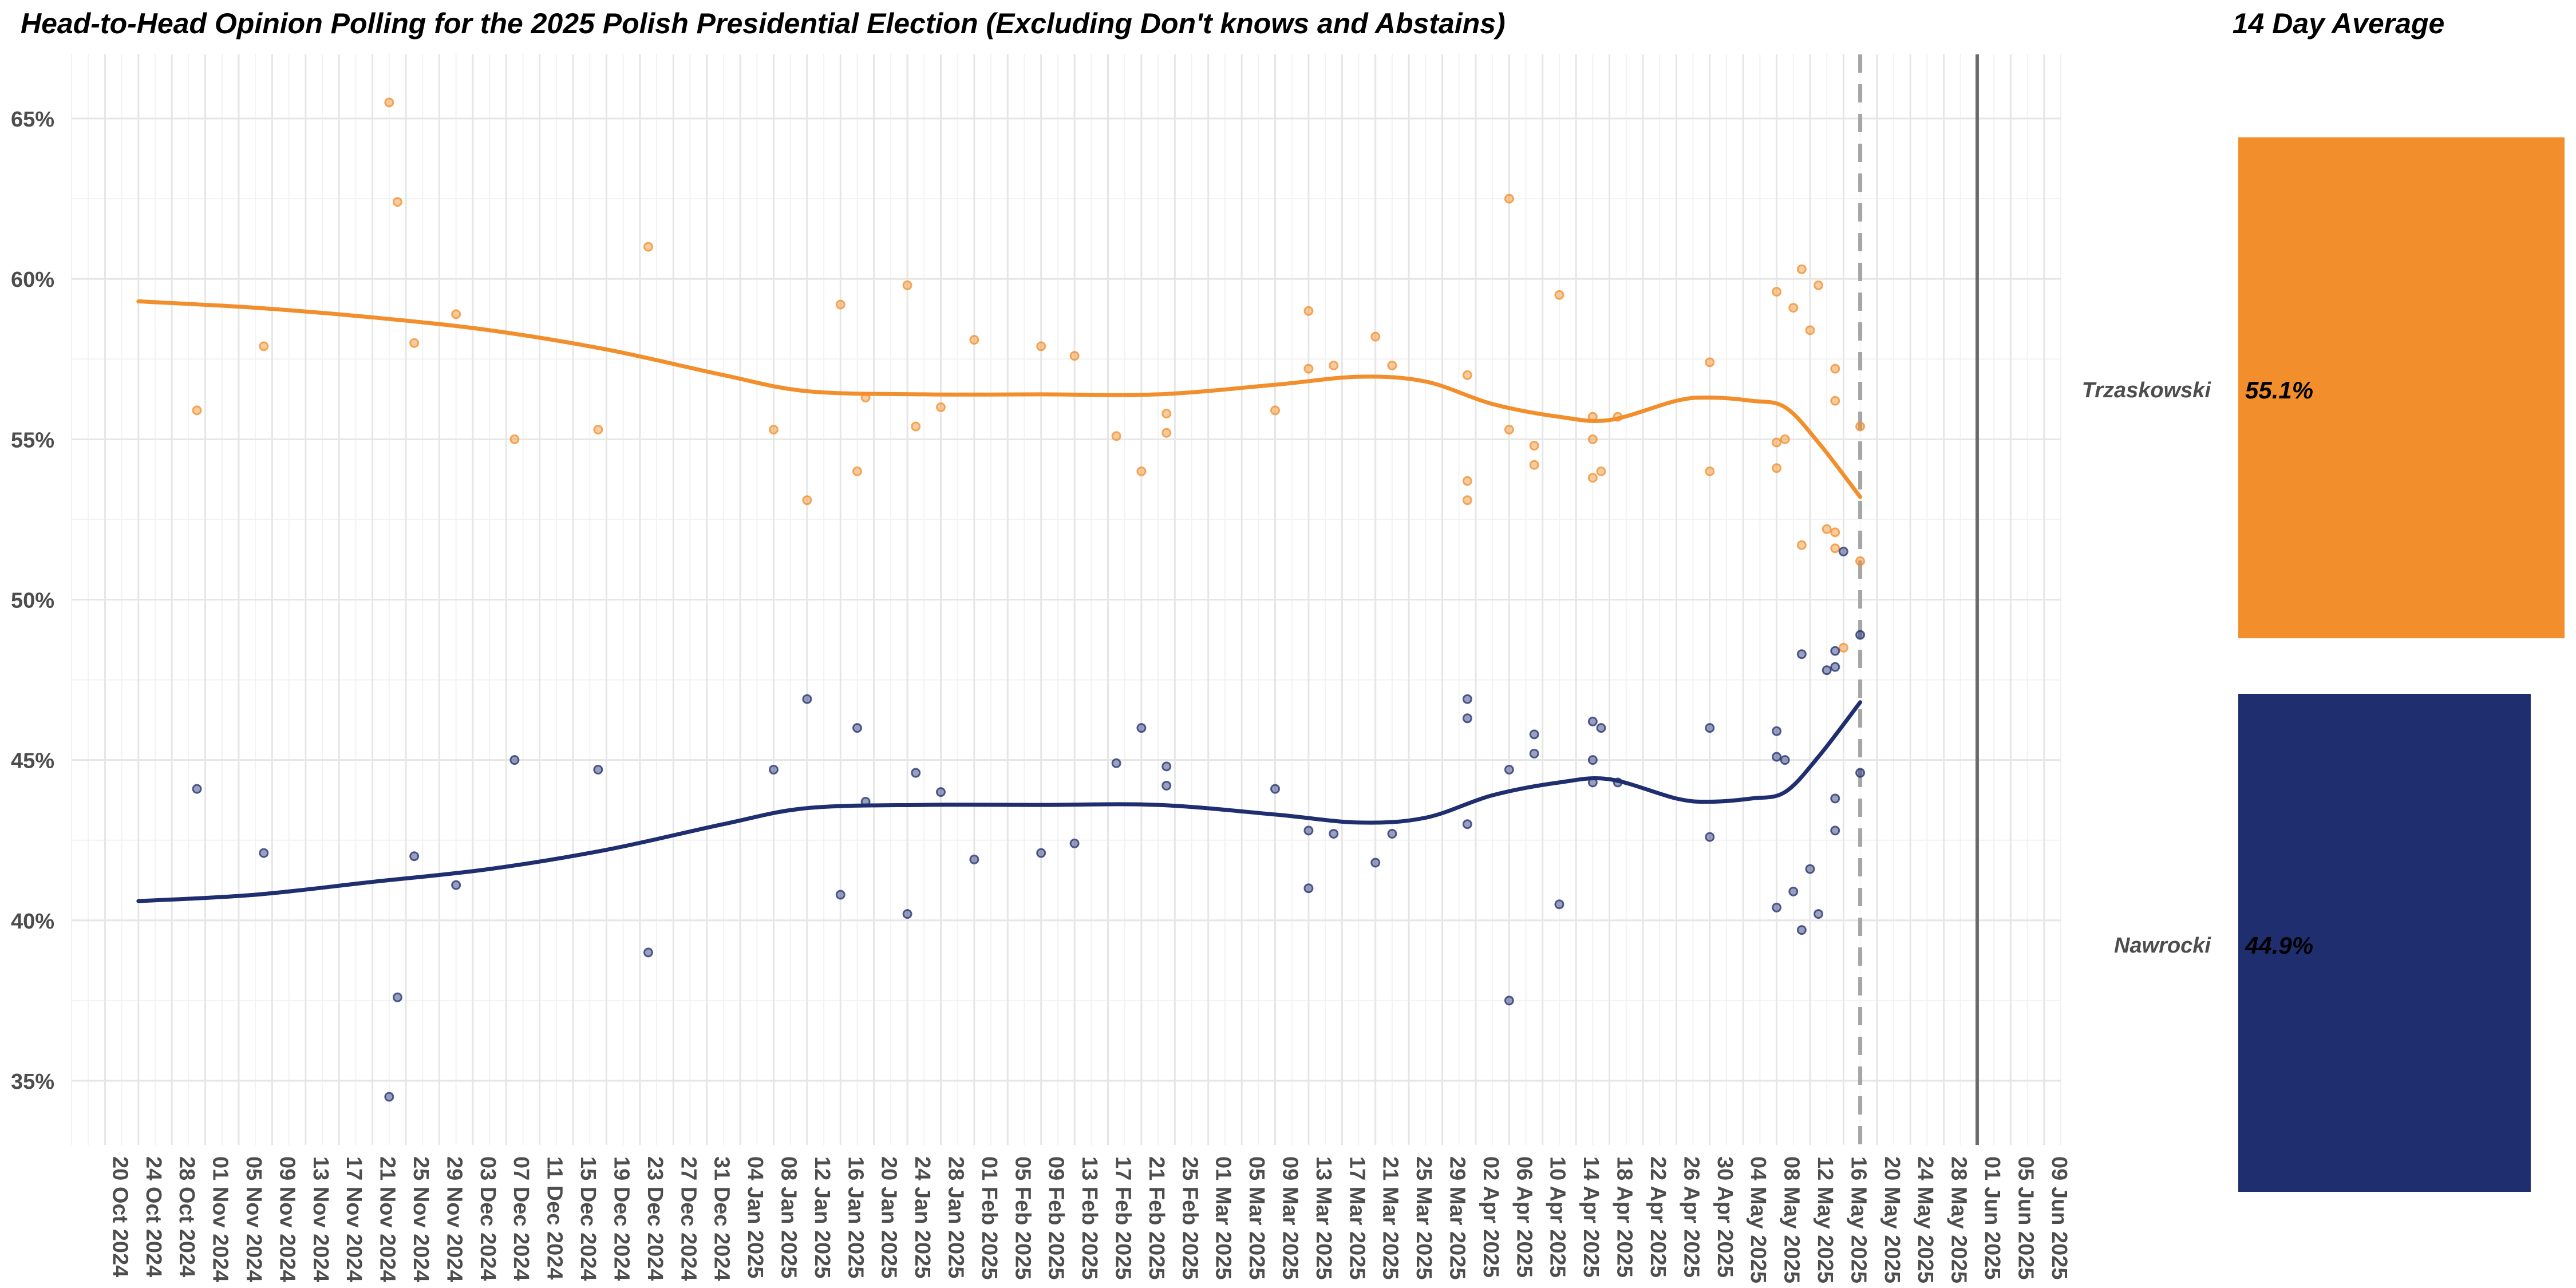 This screenshot has height=1288, width=2576. Describe the element at coordinates (1792, 1219) in the screenshot. I see `x-tick-label: 08 May 2025` at that location.